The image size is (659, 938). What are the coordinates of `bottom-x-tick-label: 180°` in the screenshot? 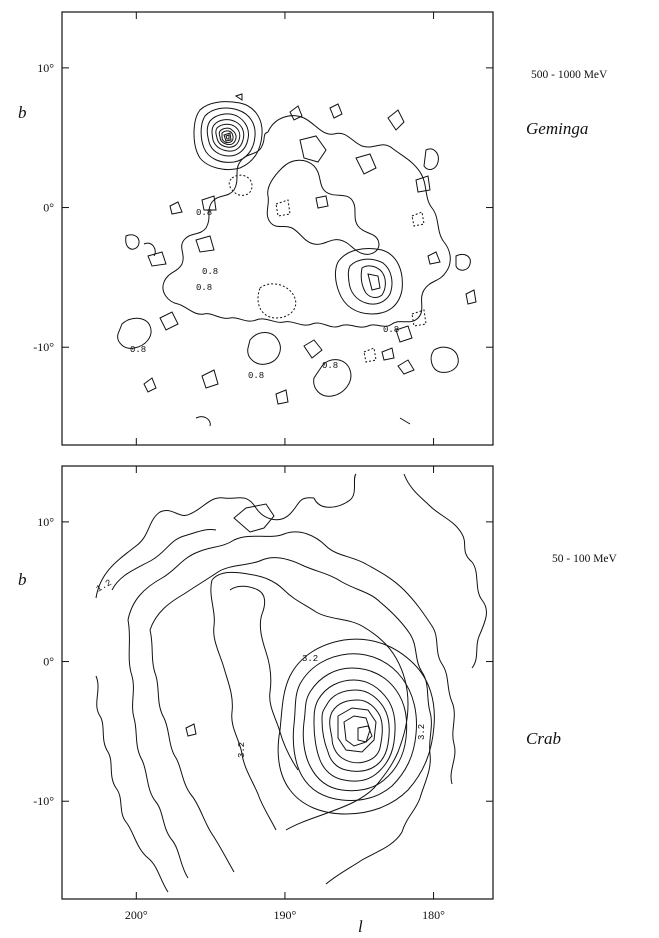 It's located at (433, 915).